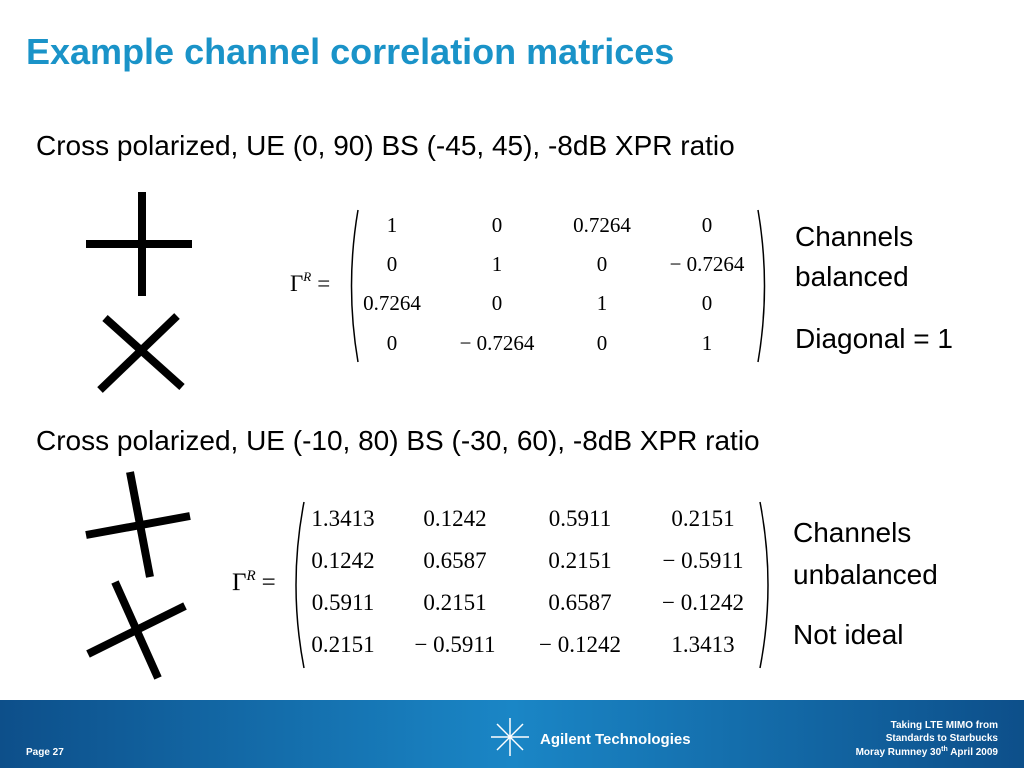 The height and width of the screenshot is (768, 1024). Describe the element at coordinates (945, 725) in the screenshot. I see `caption: Taking LTE MIMO from` at that location.